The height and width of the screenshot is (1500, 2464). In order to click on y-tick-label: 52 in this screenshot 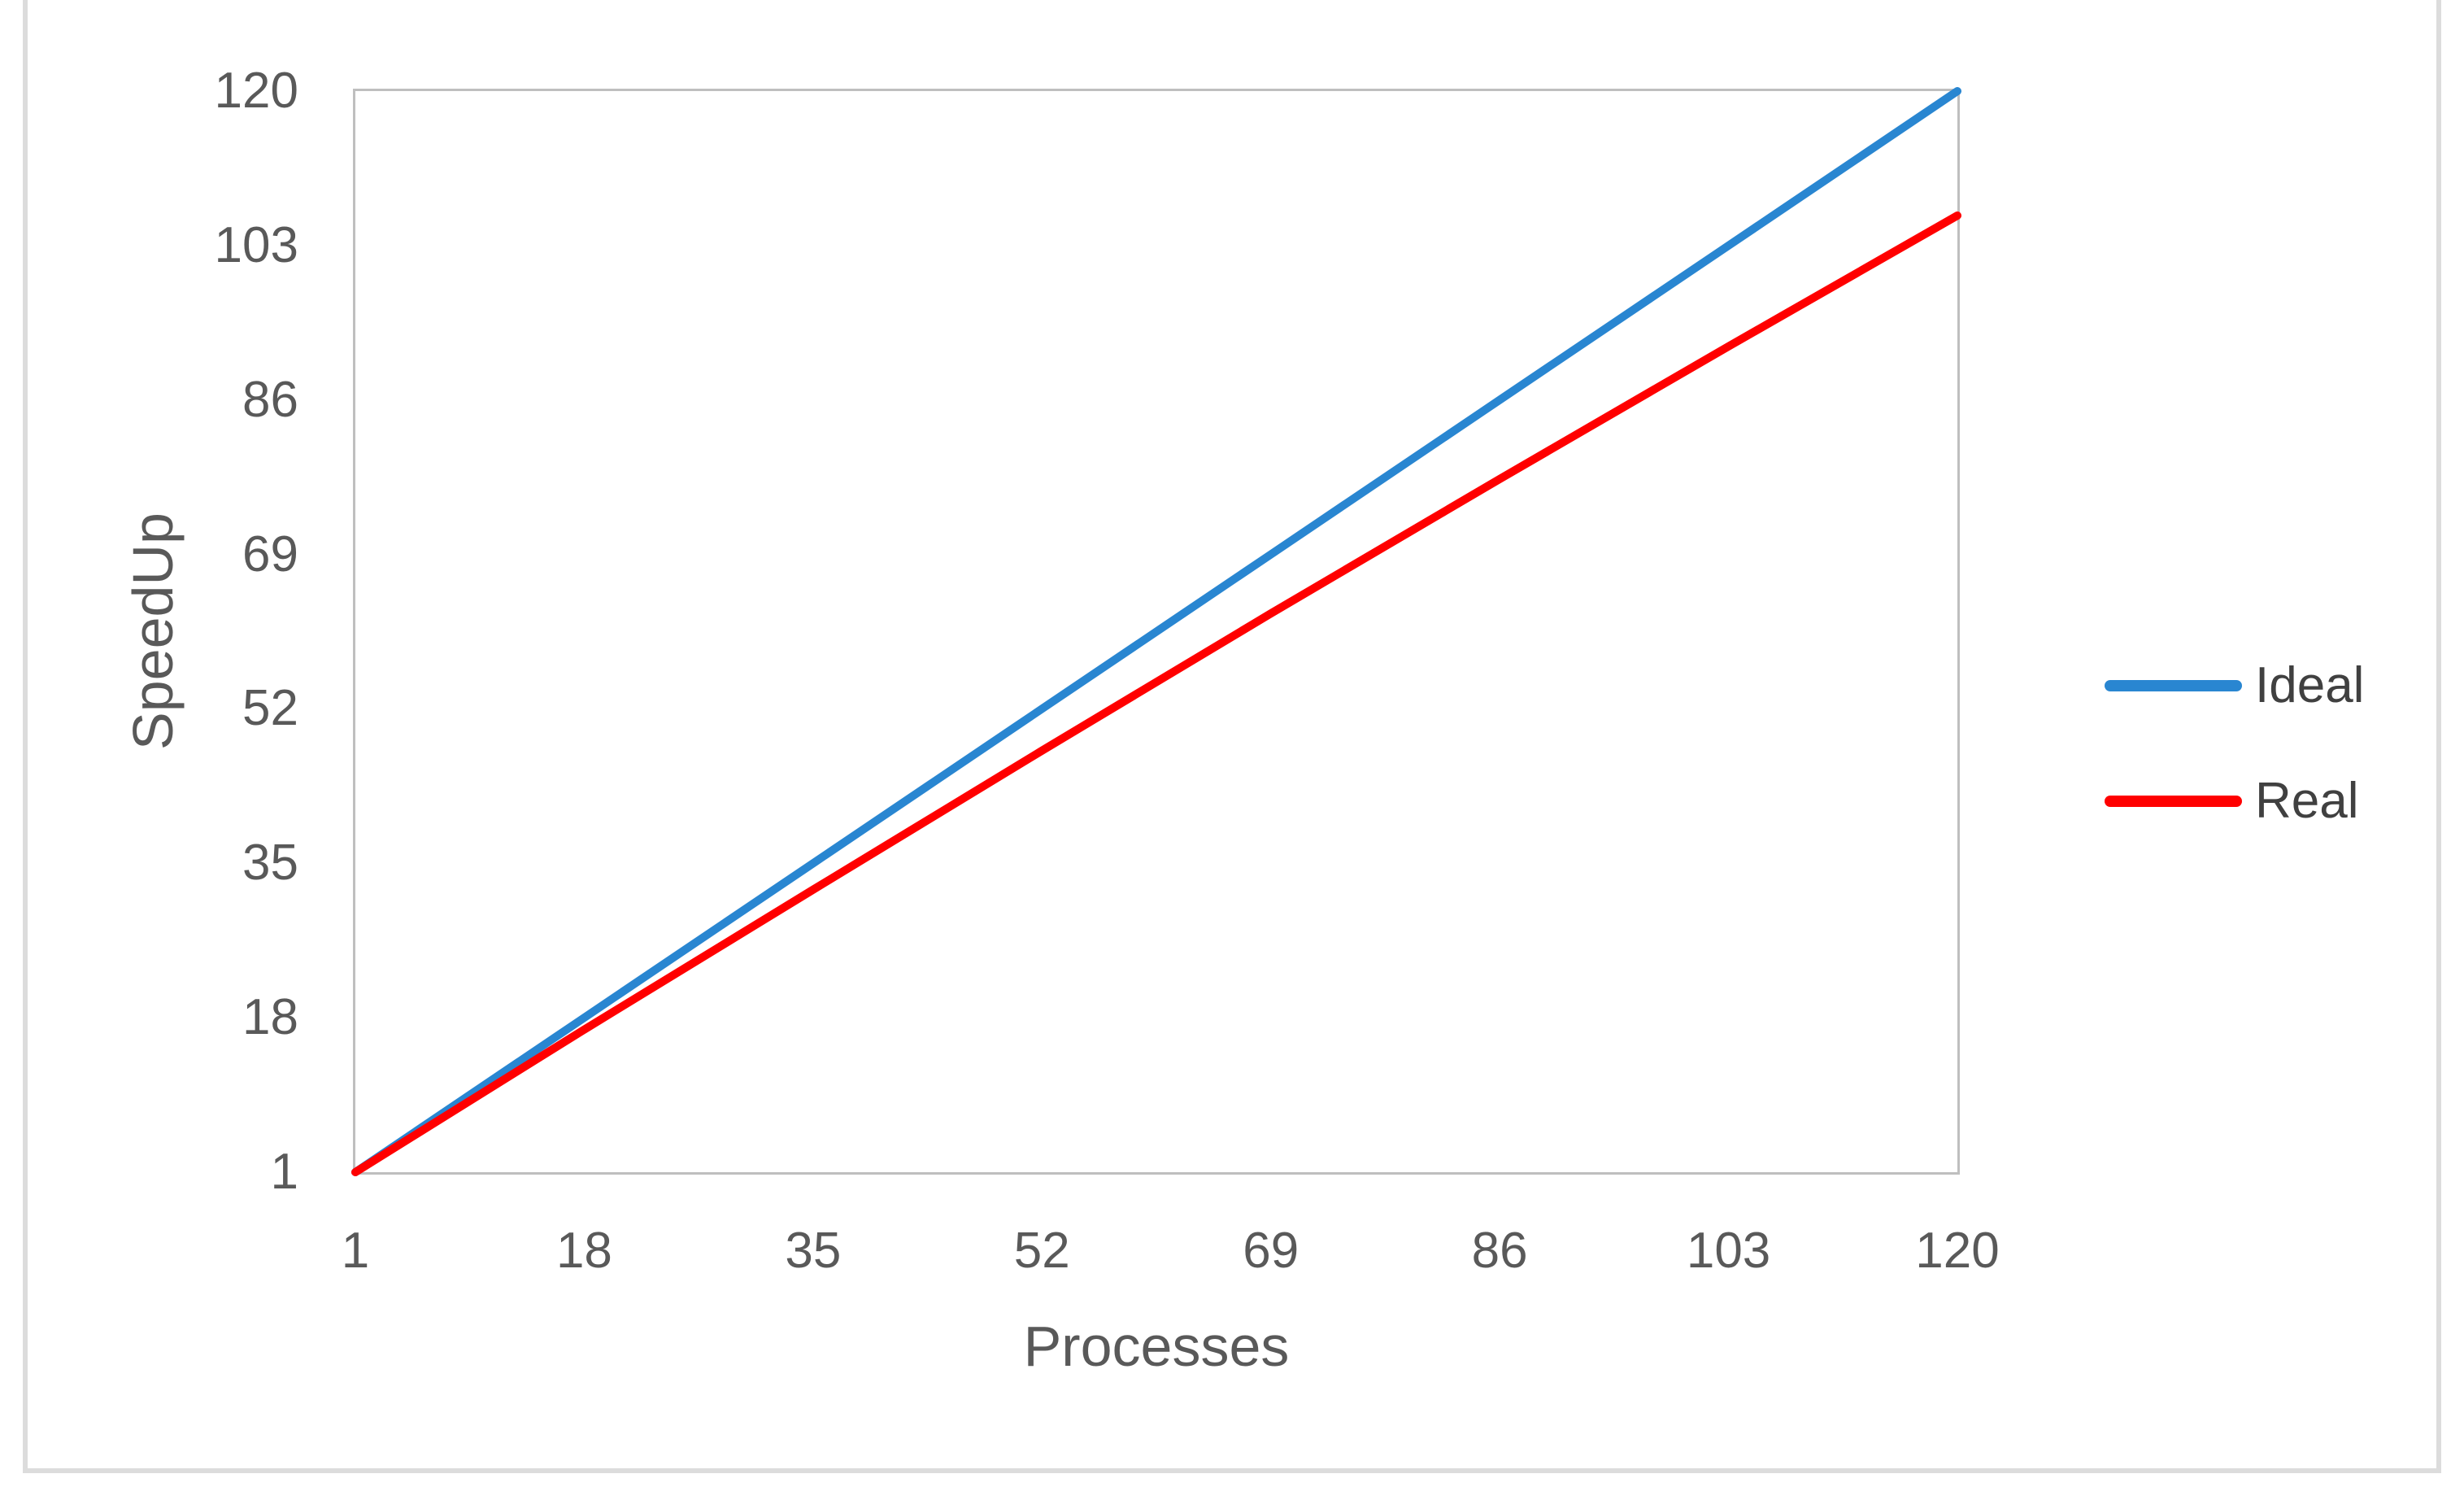, I will do `click(270, 708)`.